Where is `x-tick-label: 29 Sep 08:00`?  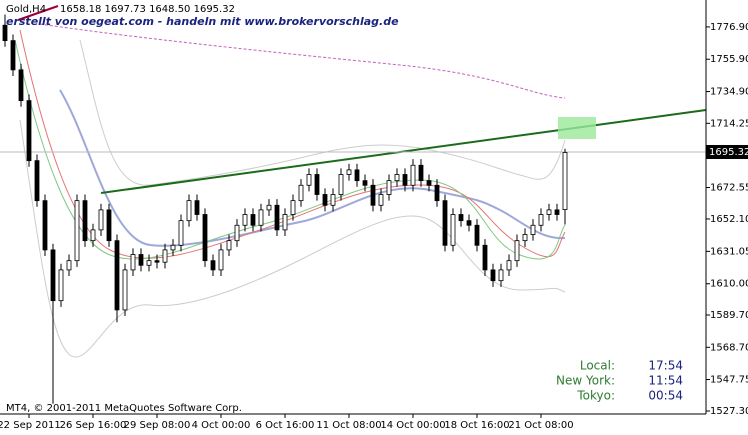
x-tick-label: 29 Sep 08:00 is located at coordinates (157, 425).